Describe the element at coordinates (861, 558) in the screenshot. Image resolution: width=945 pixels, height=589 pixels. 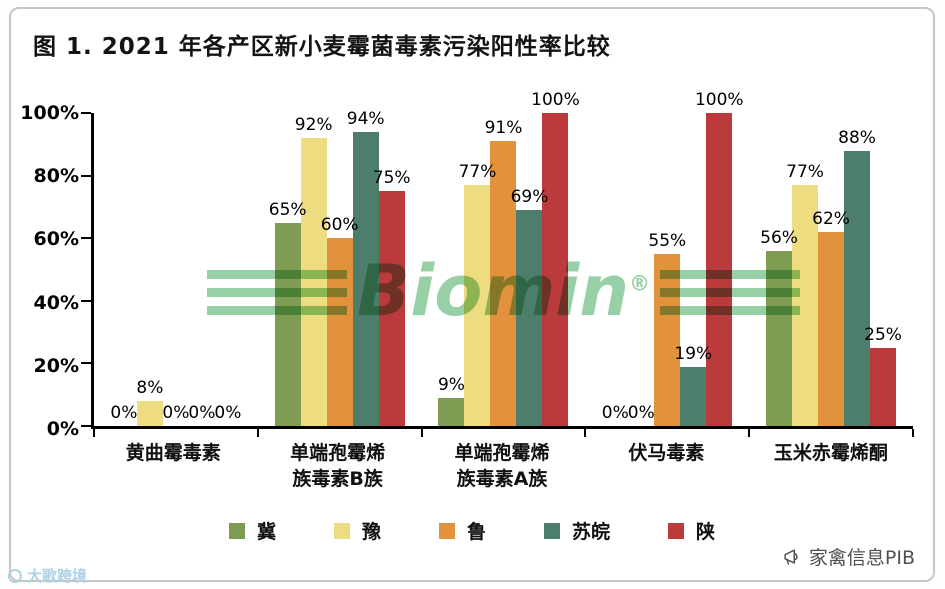
I see `bottom-right-watermark-text: 家禽信息PIB` at that location.